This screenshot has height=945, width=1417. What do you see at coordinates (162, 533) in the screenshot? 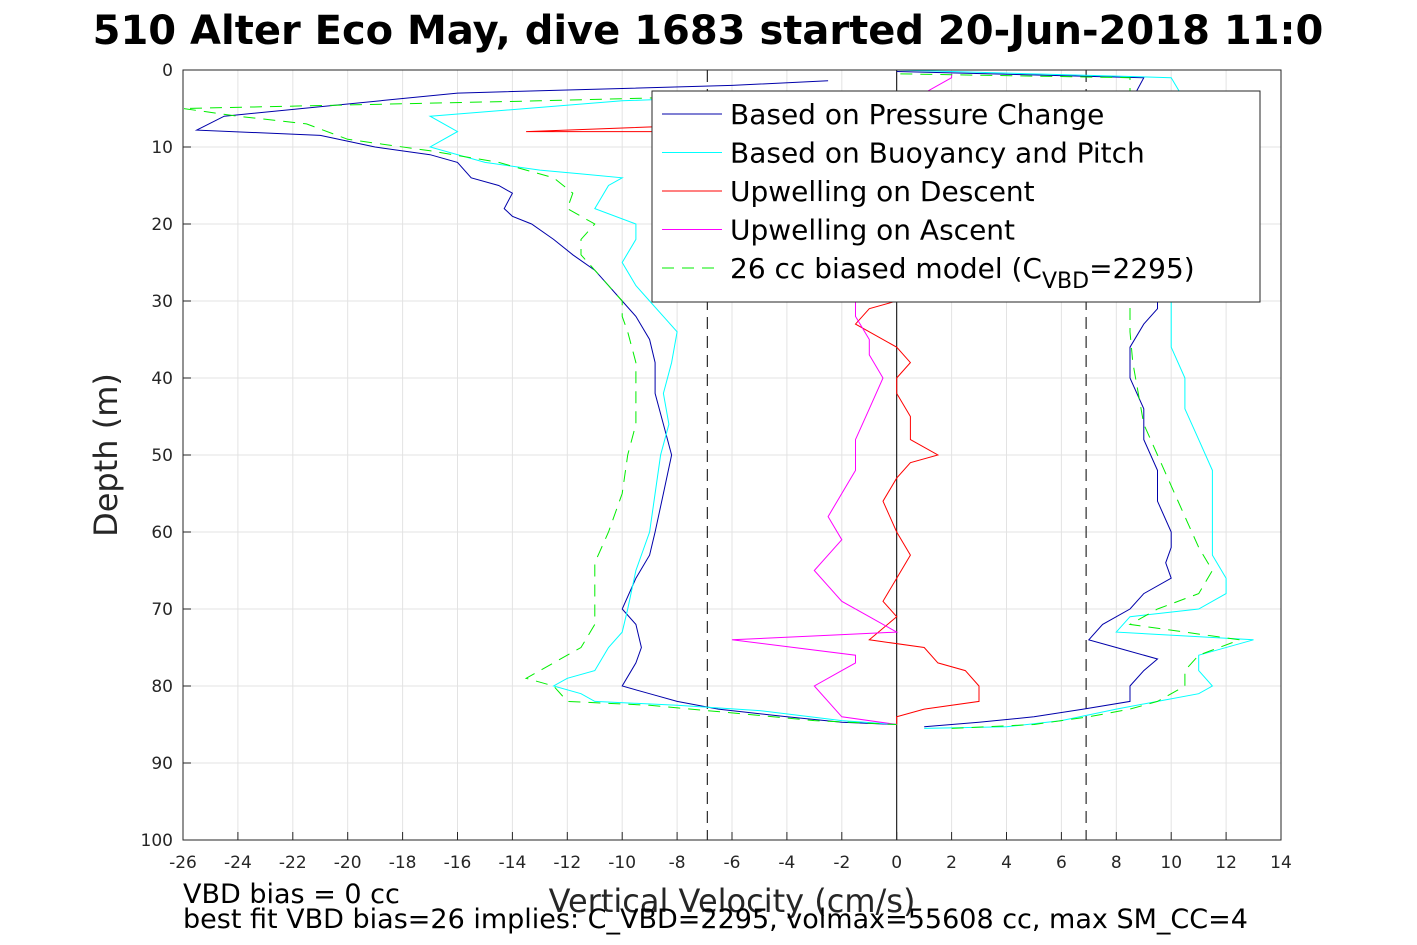
I see `y-tick-label: 60` at bounding box center [162, 533].